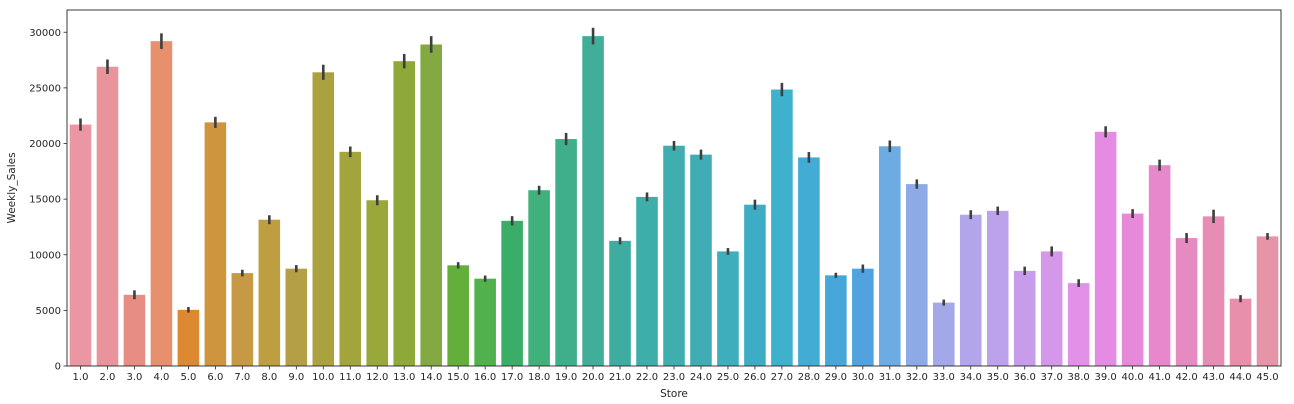  What do you see at coordinates (539, 377) in the screenshot?
I see `x-tick-label: 18.0` at bounding box center [539, 377].